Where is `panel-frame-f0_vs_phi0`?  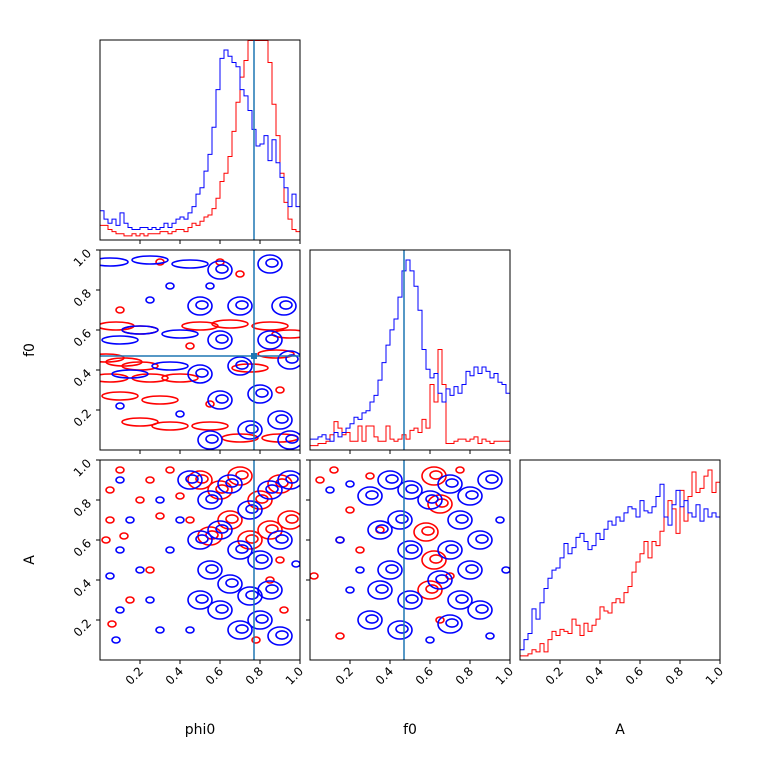
panel-frame-f0_vs_phi0 is located at coordinates (200, 350).